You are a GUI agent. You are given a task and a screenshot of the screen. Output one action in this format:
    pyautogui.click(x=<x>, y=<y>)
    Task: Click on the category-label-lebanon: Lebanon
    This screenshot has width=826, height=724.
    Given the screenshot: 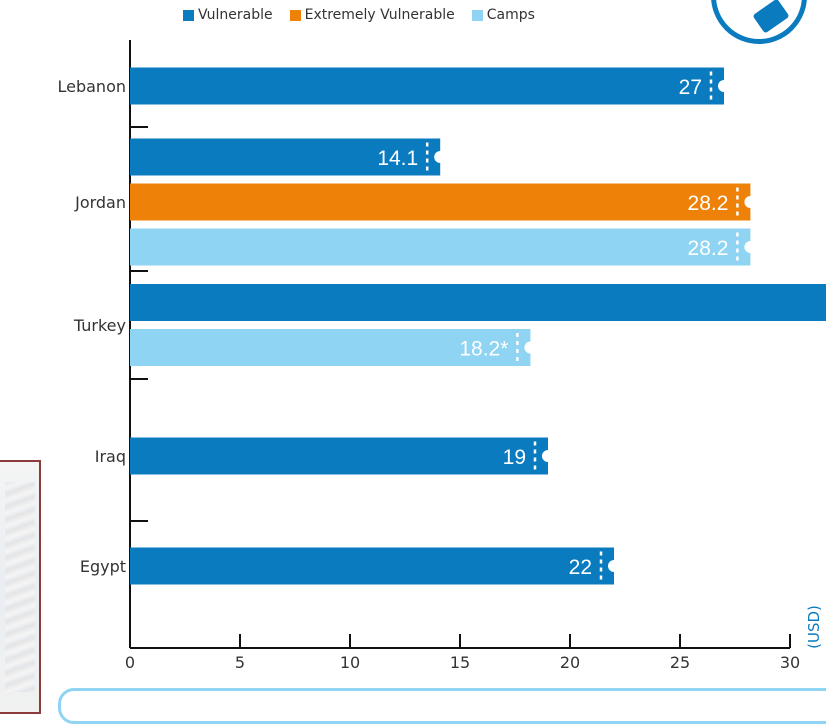 What is the action you would take?
    pyautogui.click(x=91, y=86)
    